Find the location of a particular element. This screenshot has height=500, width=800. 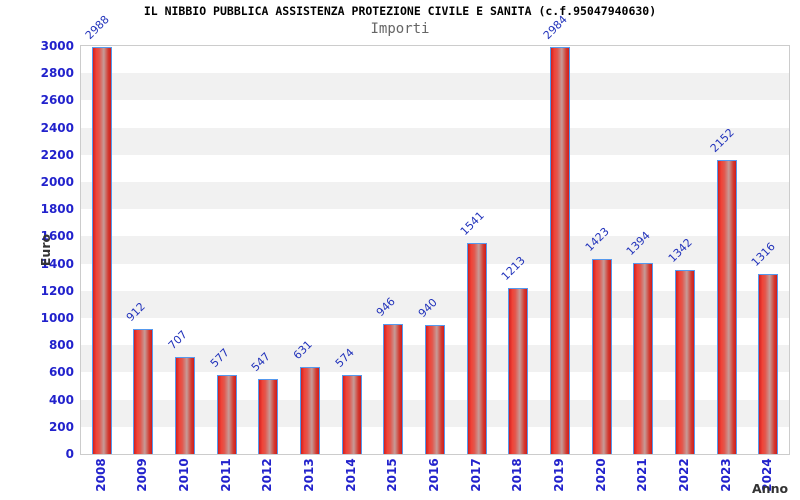

bar-2023 is located at coordinates (727, 307).